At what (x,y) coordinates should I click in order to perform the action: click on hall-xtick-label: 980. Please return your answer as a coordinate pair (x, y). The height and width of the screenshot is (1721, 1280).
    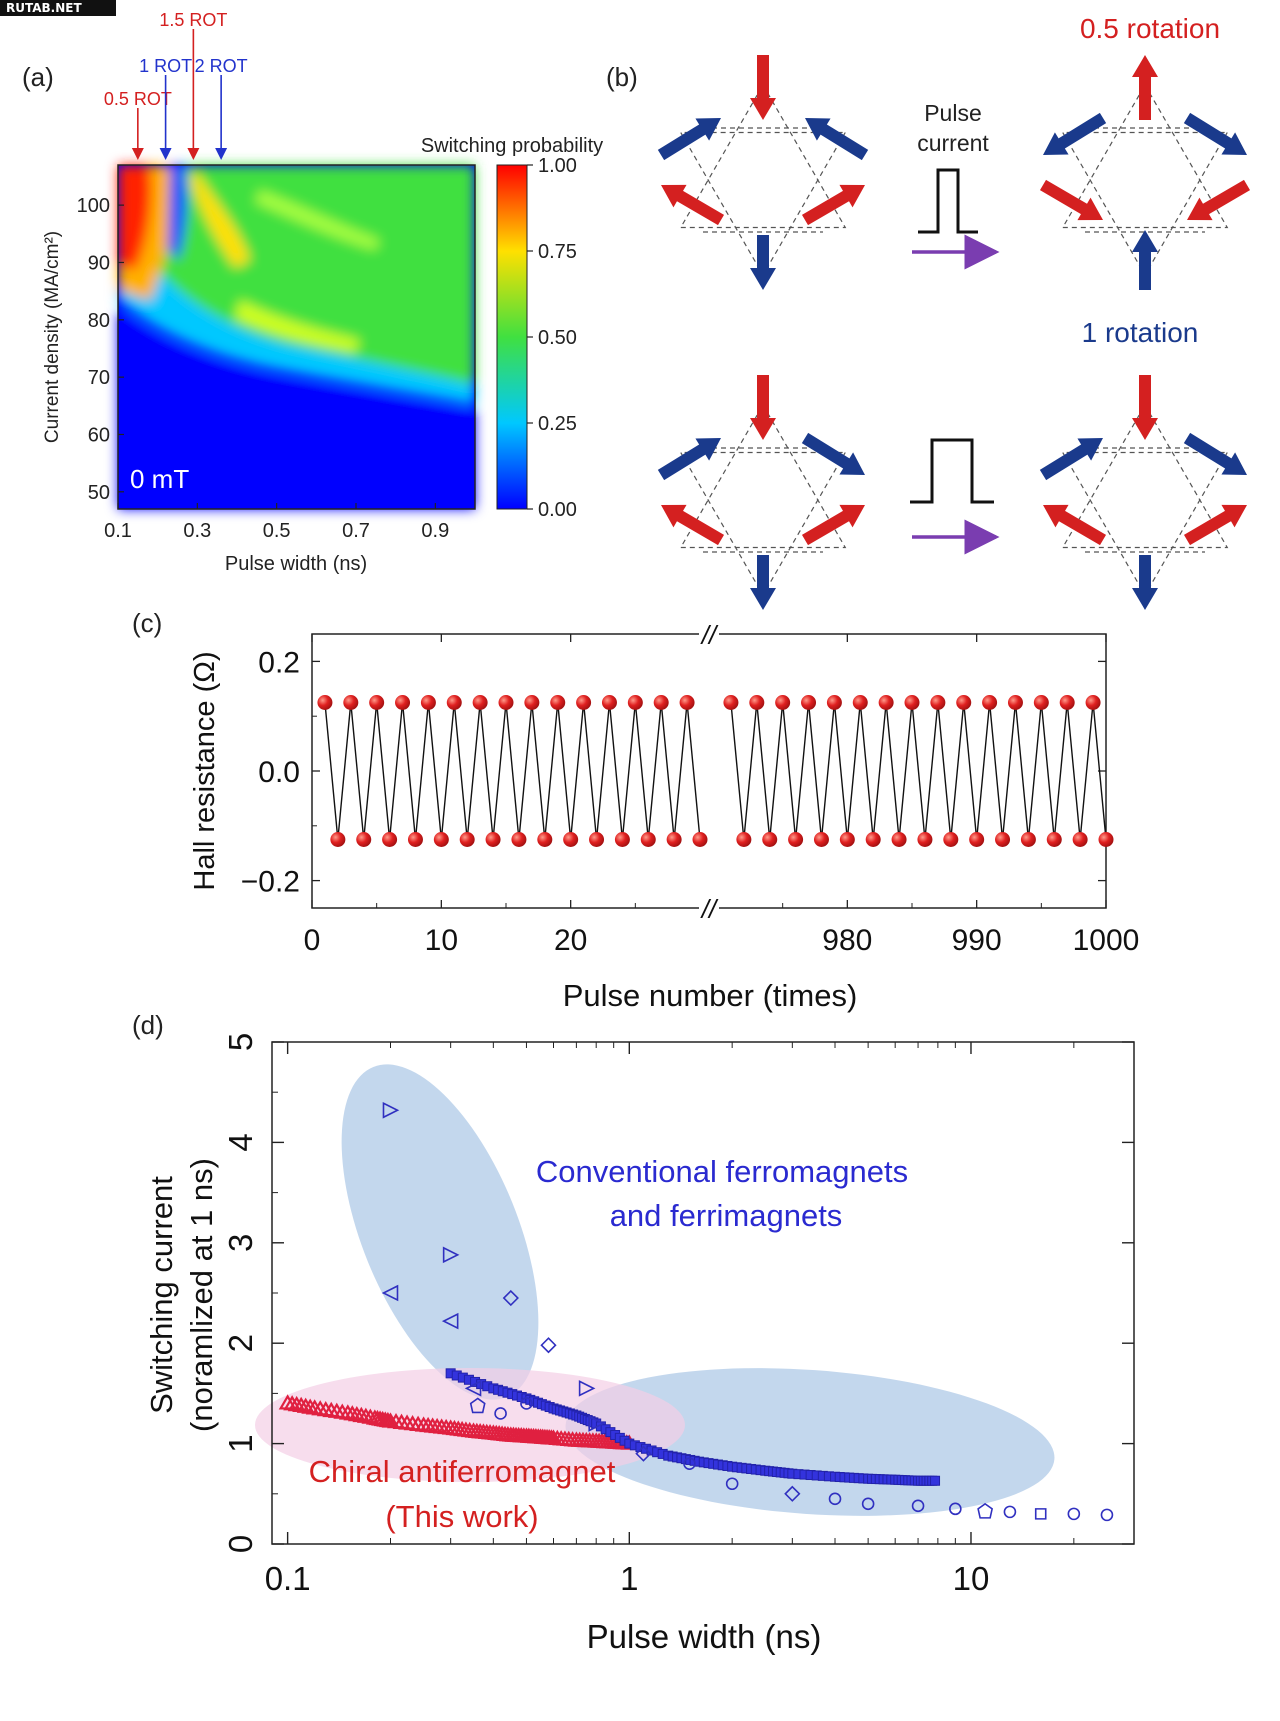
    Looking at the image, I should click on (847, 940).